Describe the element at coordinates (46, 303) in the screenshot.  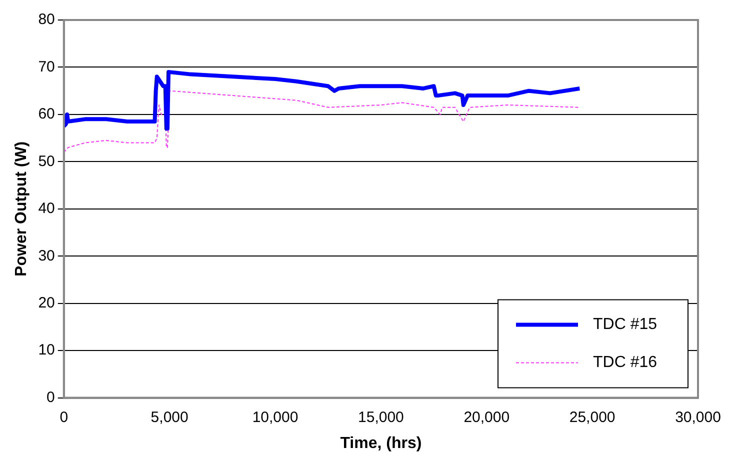
I see `y-tick-label: 20` at that location.